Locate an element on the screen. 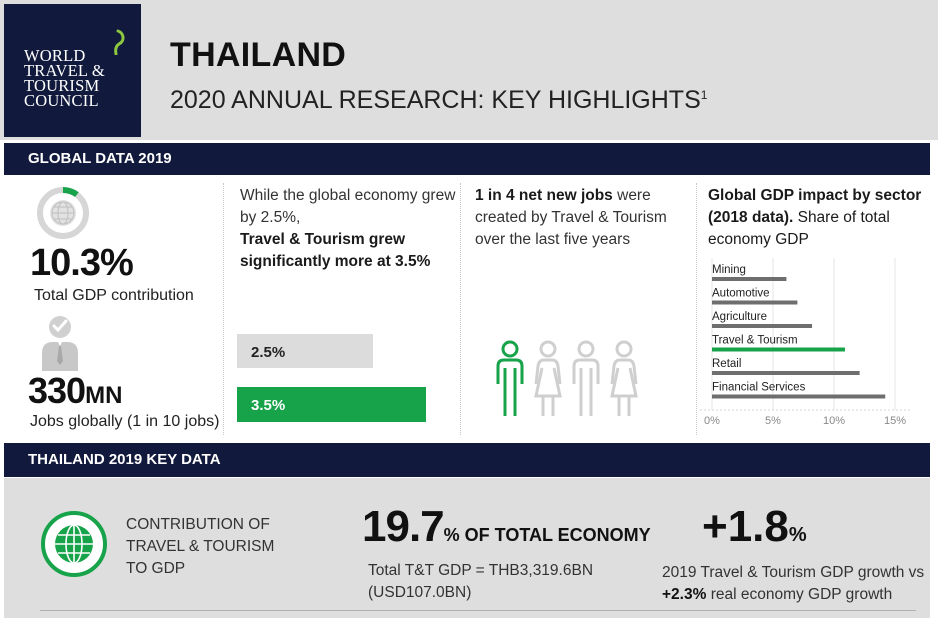  chart-category-label: Travel & Tourism is located at coordinates (755, 341).